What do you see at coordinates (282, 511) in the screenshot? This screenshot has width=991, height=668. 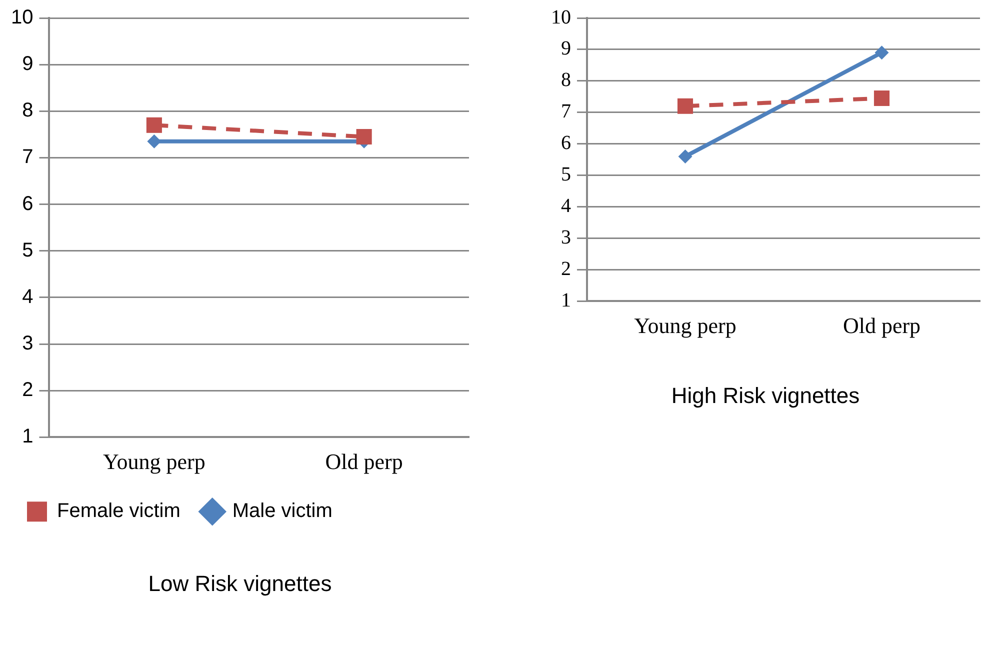 I see `legend-label: Male victim` at bounding box center [282, 511].